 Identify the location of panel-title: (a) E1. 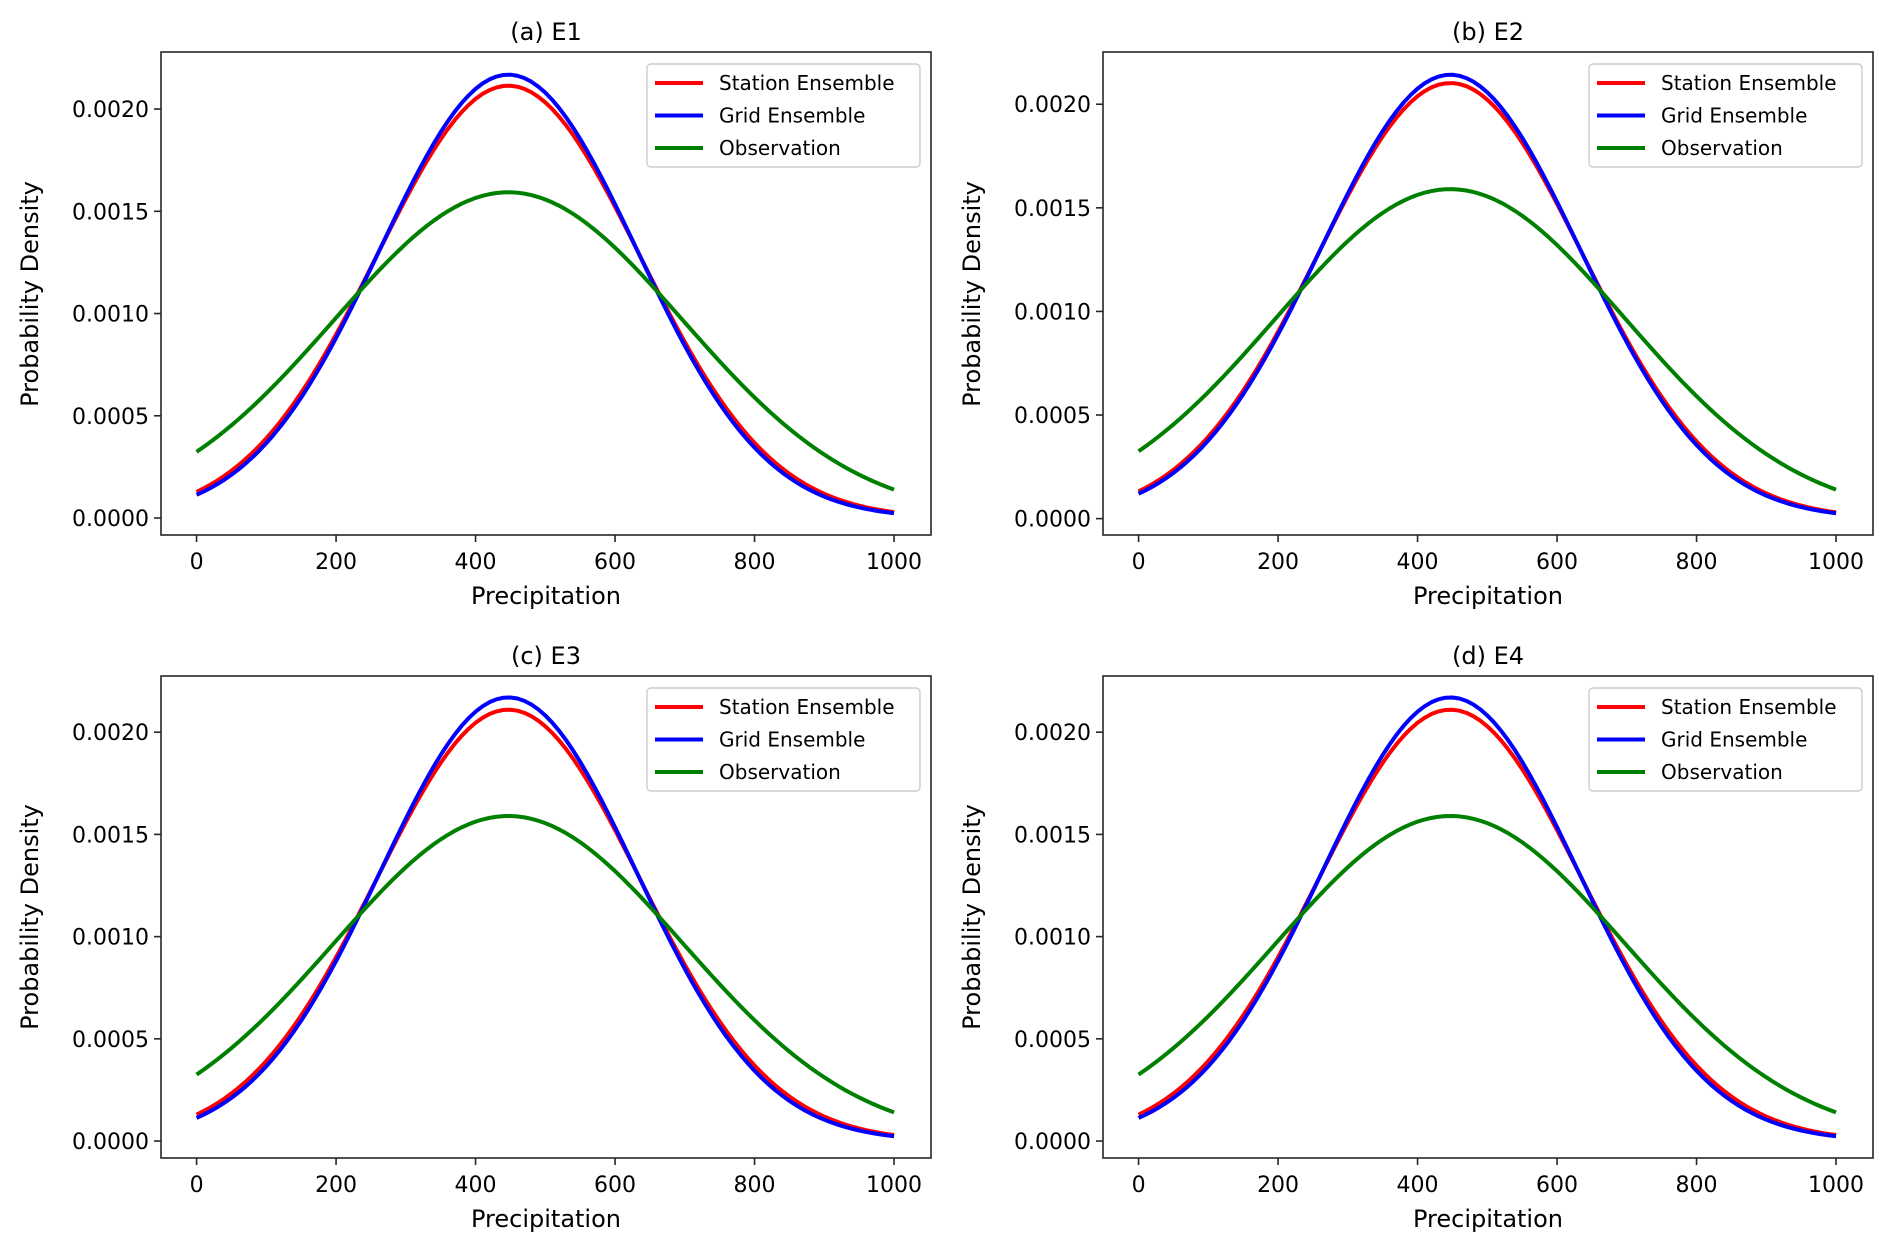
(546, 32).